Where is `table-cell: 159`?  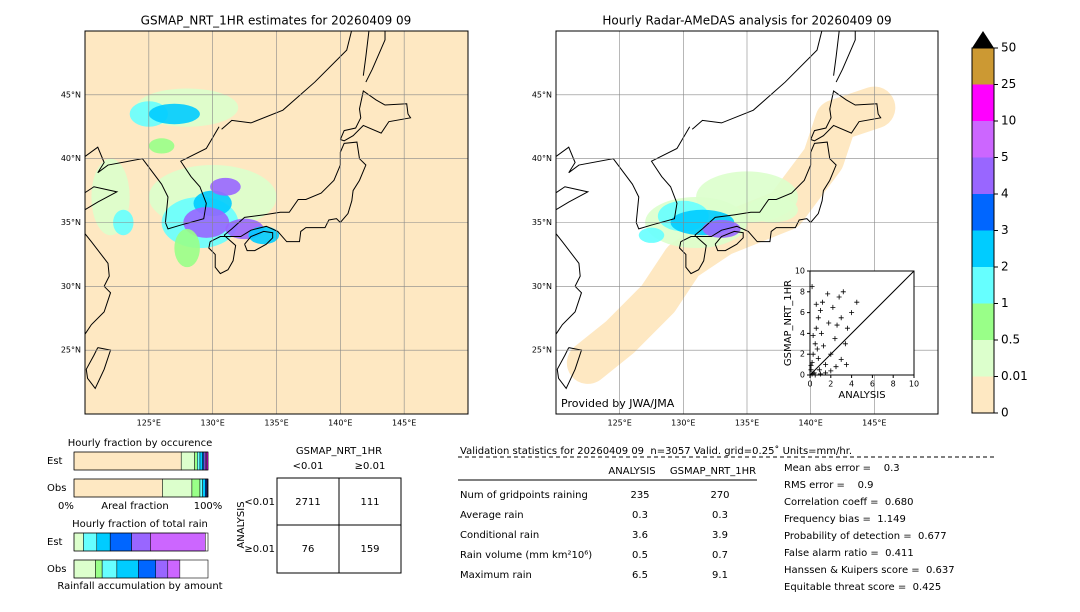 table-cell: 159 is located at coordinates (369, 549).